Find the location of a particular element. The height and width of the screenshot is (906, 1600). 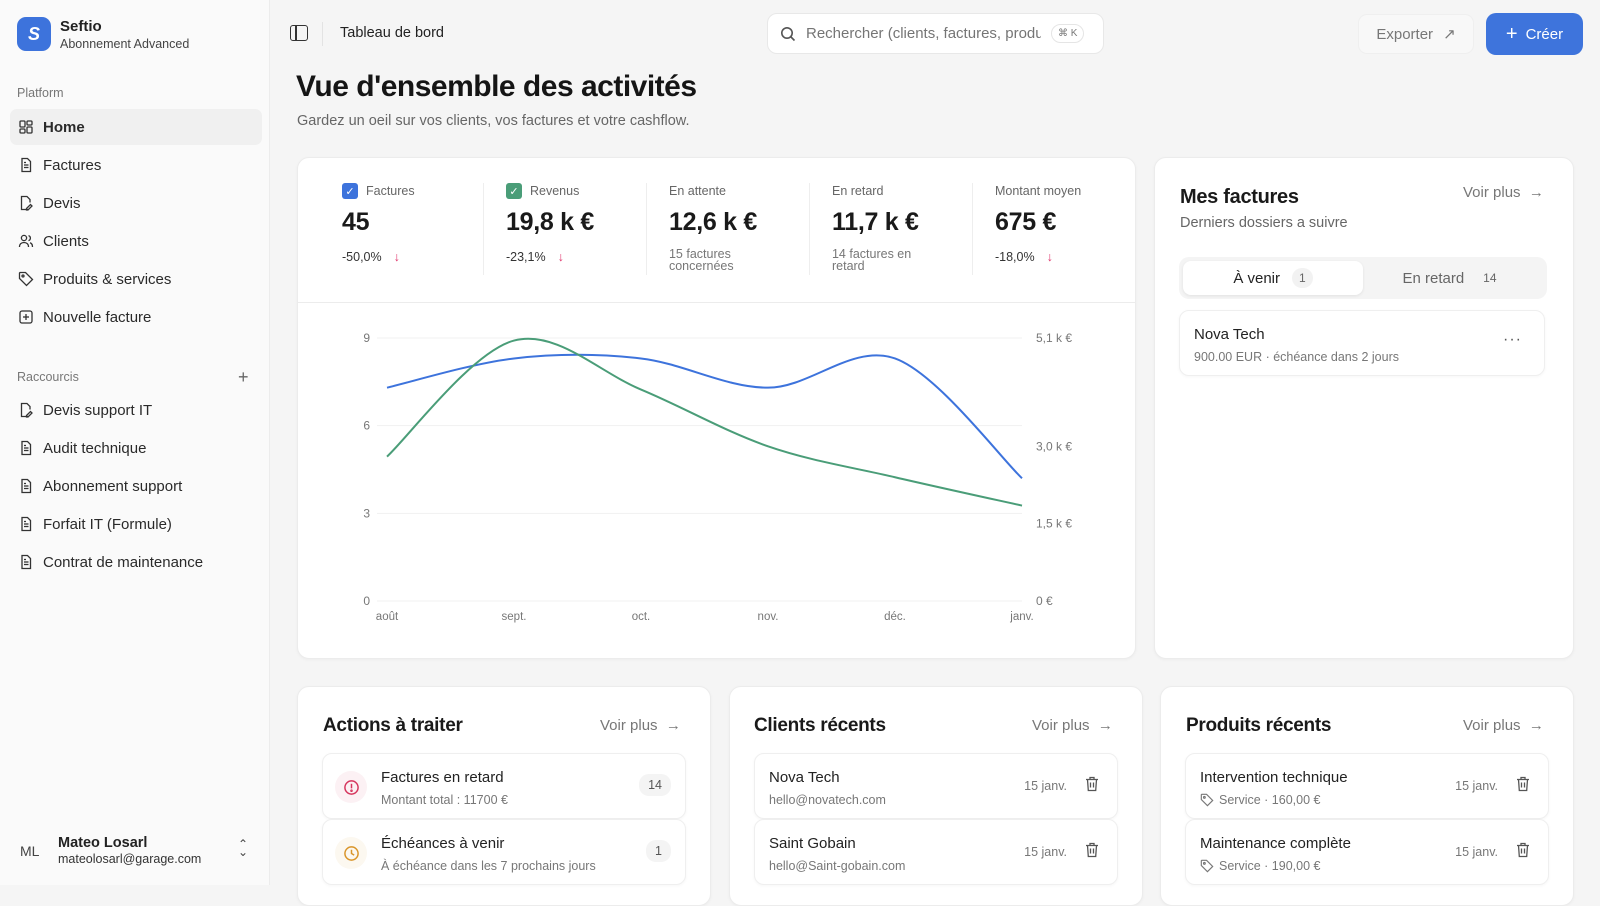

brand-name: Seftio is located at coordinates (81, 26).